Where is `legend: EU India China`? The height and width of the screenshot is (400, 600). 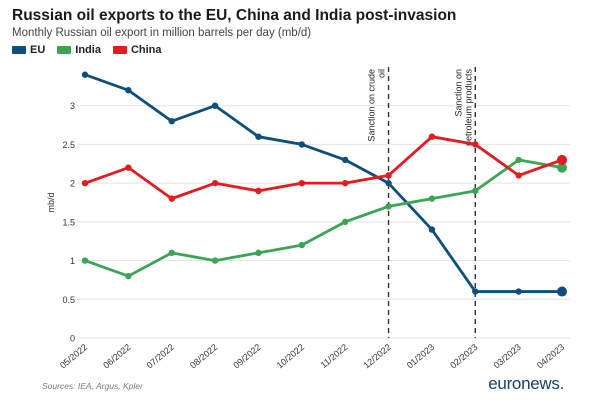
legend: EU India China is located at coordinates (87, 50).